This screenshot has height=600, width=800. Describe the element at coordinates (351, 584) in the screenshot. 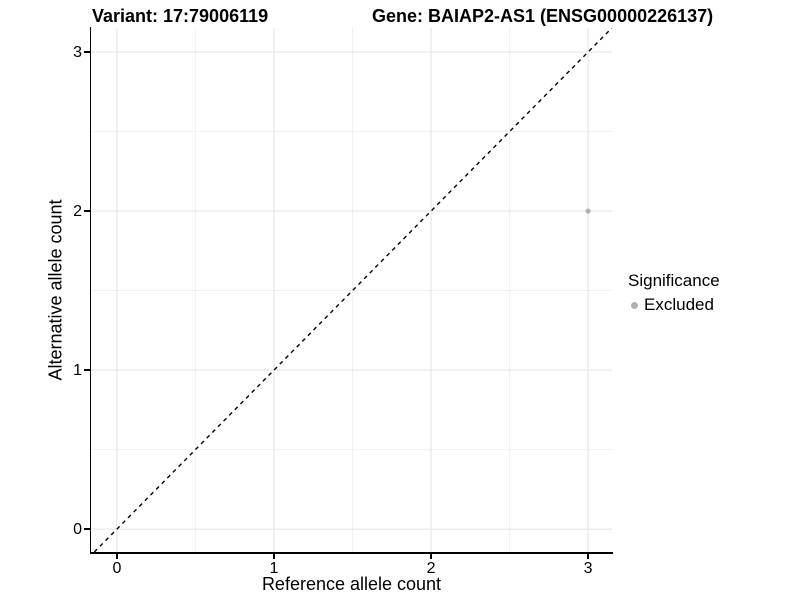

I see `x-axis-title: Reference allele count` at that location.